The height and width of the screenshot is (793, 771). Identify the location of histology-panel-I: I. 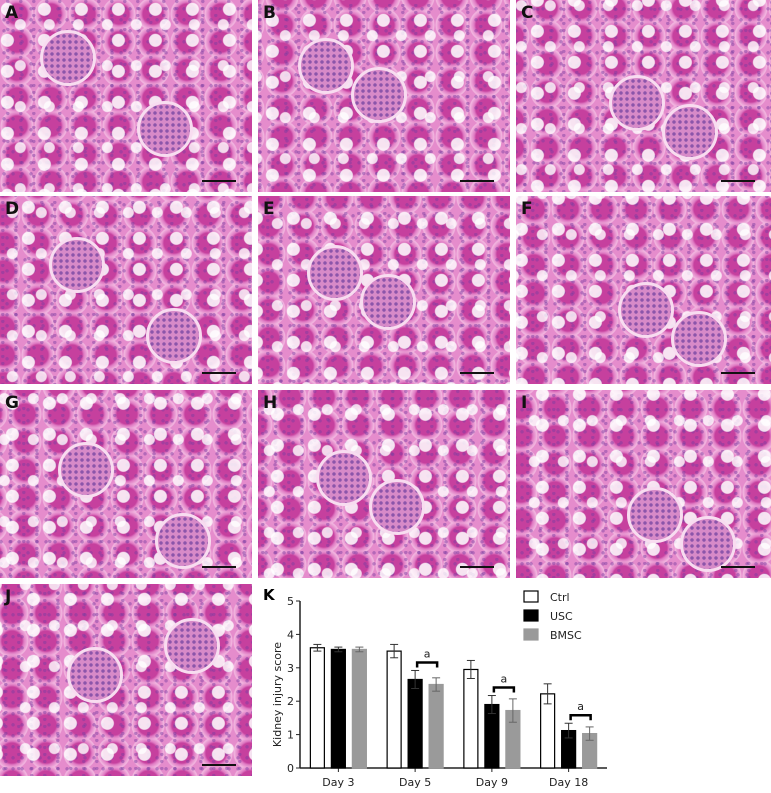
(643, 484).